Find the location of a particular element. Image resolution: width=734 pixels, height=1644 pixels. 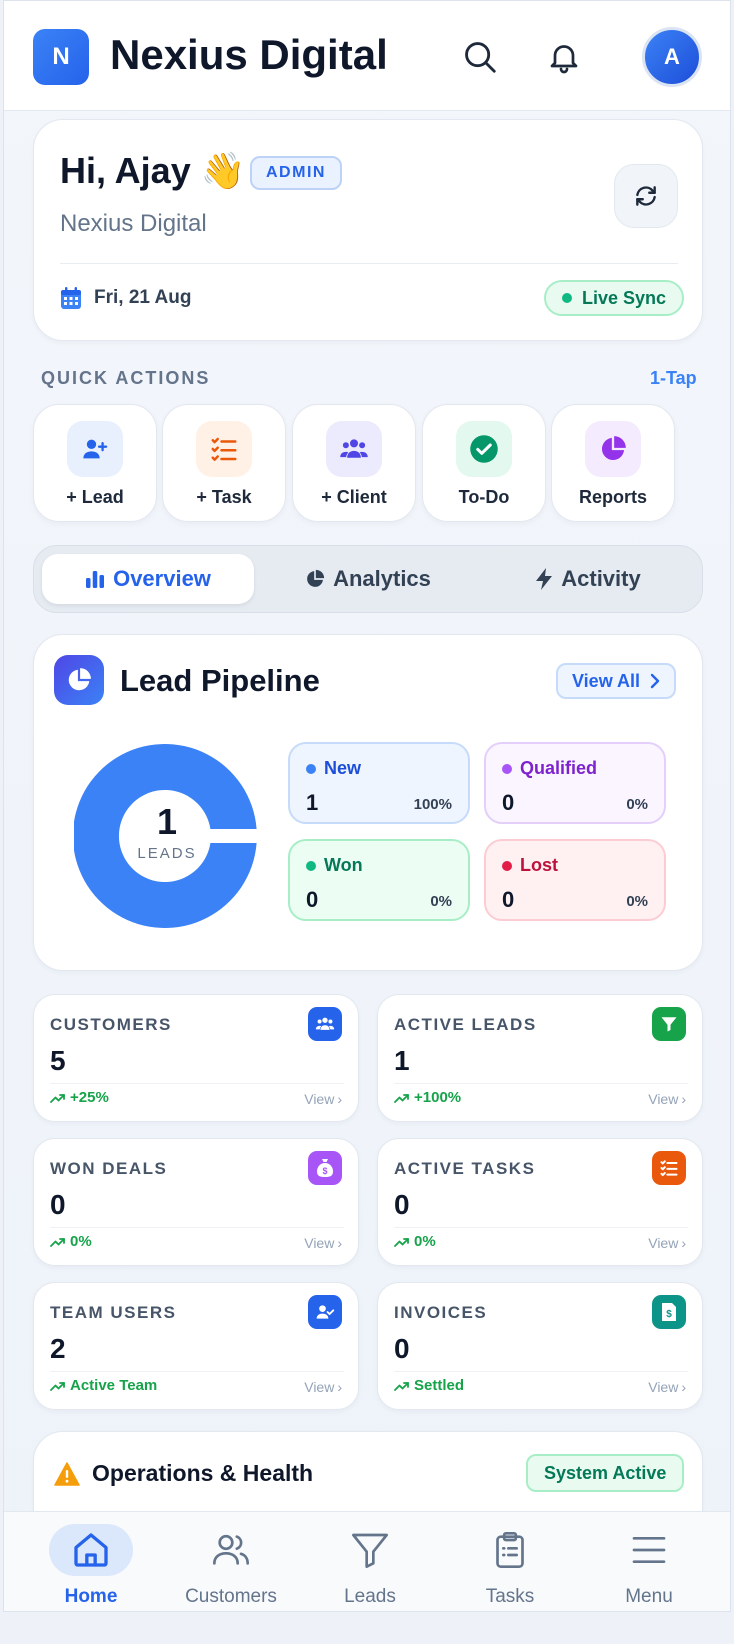

kpi-trend-value: 0% is located at coordinates (81, 1241).